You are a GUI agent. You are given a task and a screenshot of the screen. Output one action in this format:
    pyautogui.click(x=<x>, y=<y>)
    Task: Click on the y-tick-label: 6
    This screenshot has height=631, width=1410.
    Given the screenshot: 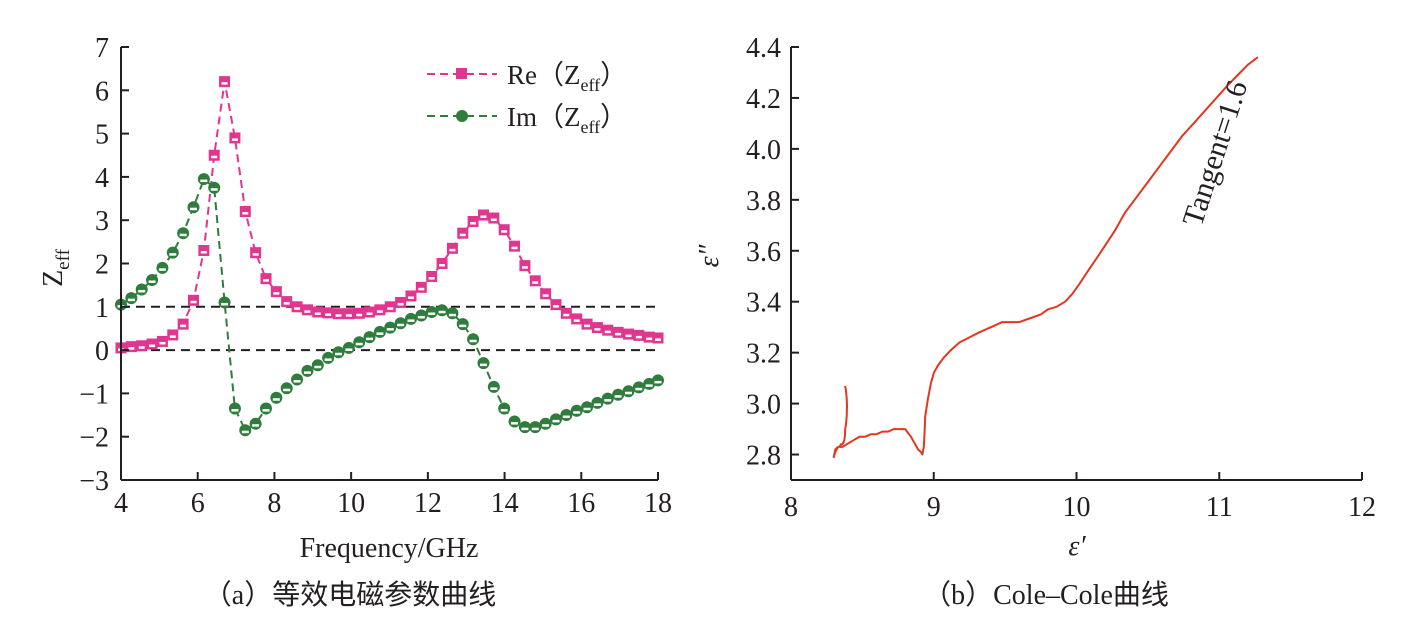 What is the action you would take?
    pyautogui.click(x=102, y=91)
    